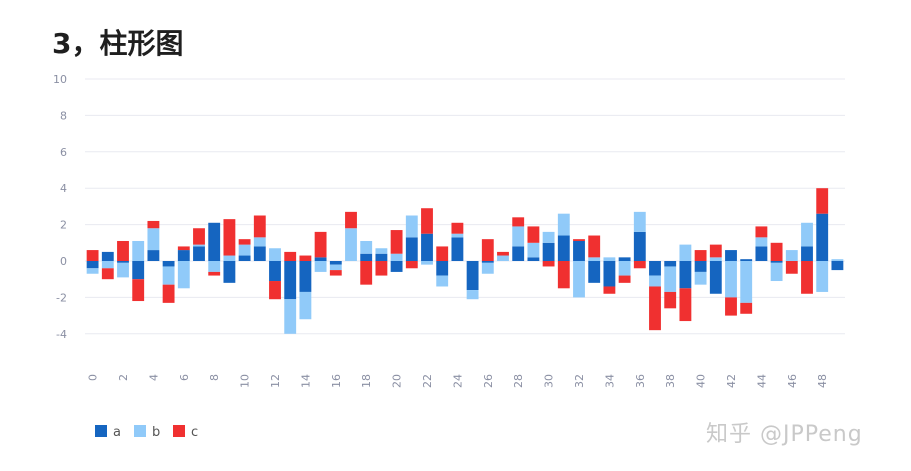  I want to click on x-tick-label: 30, so click(549, 381).